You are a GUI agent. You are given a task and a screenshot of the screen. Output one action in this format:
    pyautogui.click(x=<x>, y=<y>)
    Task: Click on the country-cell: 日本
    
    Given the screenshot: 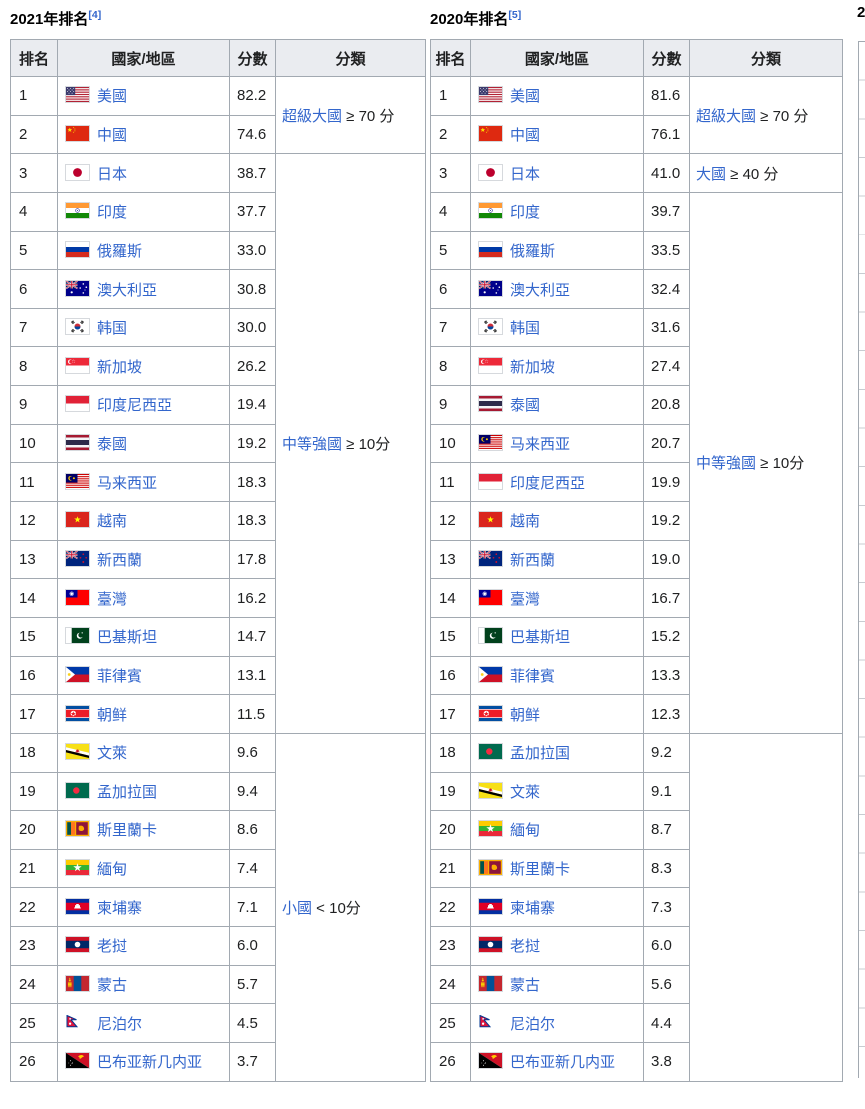 What is the action you would take?
    pyautogui.click(x=143, y=173)
    